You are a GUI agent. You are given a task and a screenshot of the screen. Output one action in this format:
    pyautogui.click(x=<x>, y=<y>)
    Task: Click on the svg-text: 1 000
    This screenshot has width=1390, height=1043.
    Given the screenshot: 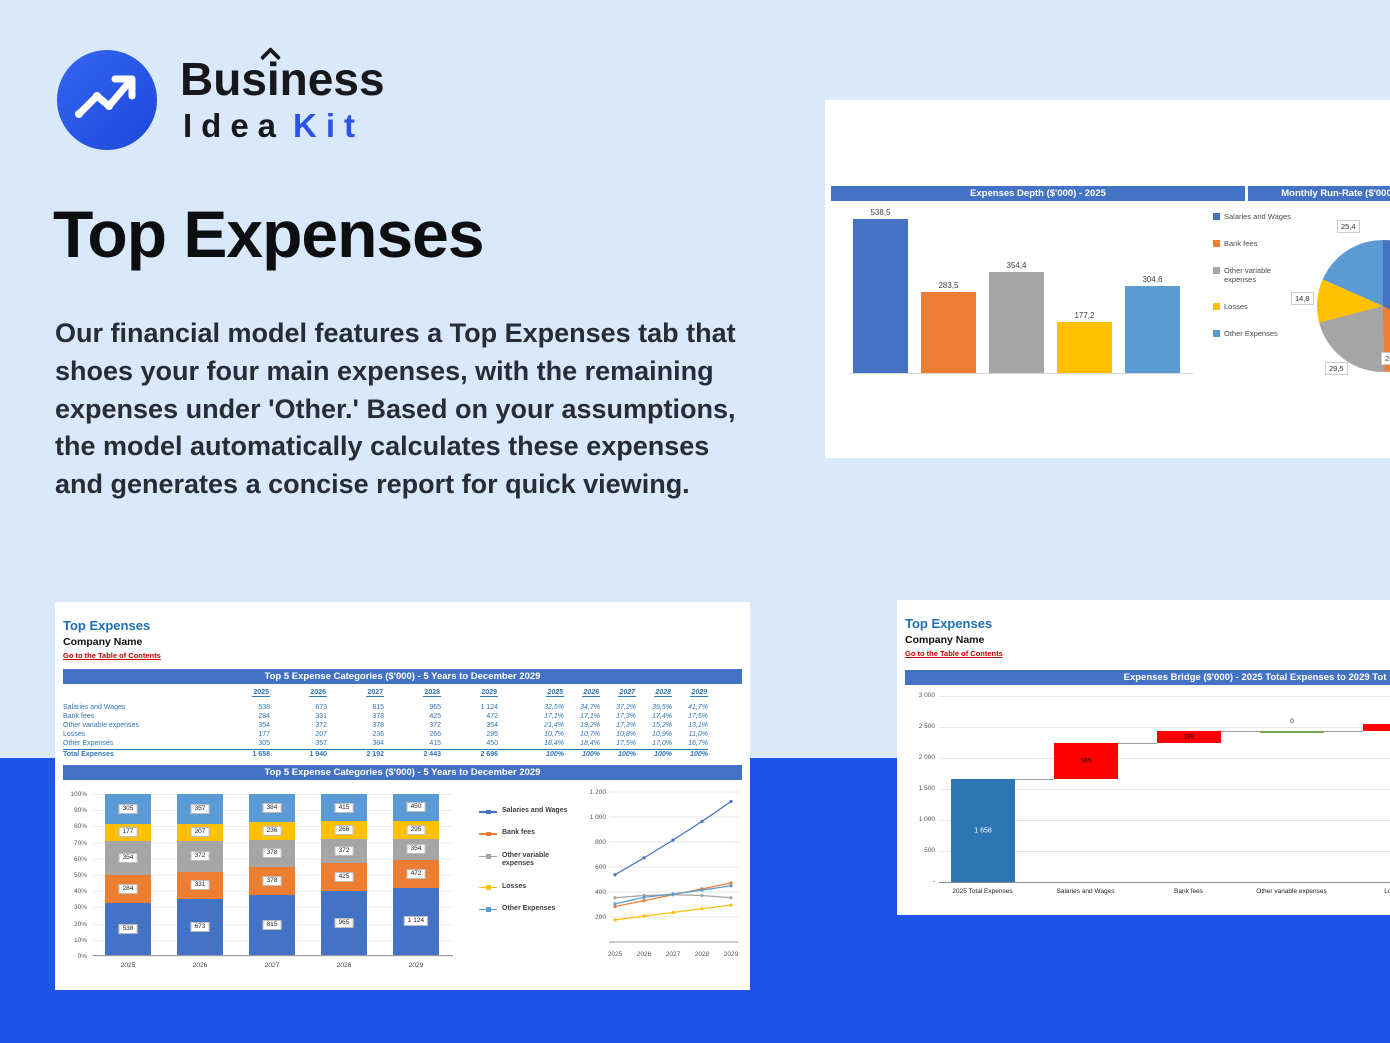 What is the action you would take?
    pyautogui.click(x=598, y=817)
    